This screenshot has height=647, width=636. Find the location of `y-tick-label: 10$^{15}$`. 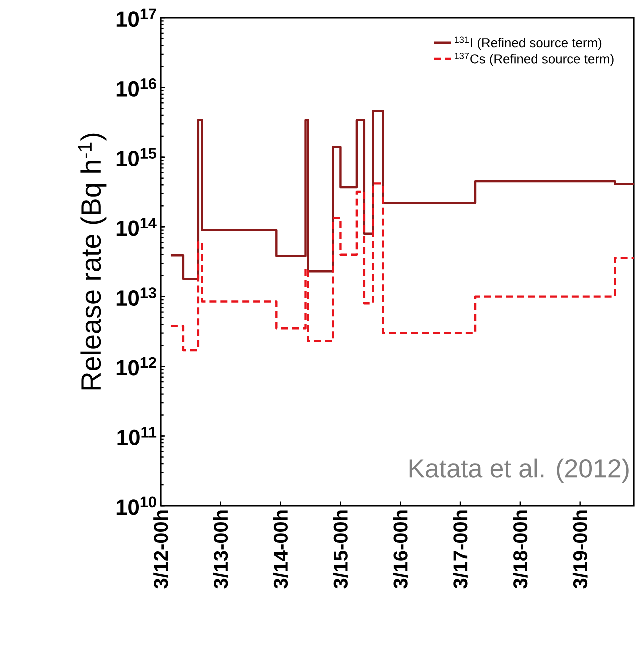

y-tick-label: 10$^{15}$ is located at coordinates (136, 157).